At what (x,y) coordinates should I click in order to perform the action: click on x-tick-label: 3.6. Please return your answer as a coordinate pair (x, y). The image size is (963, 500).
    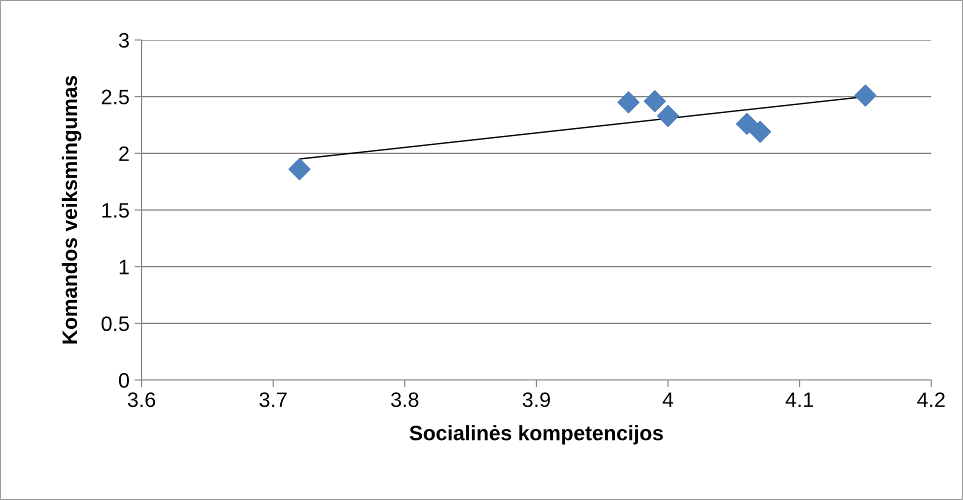
    Looking at the image, I should click on (142, 400).